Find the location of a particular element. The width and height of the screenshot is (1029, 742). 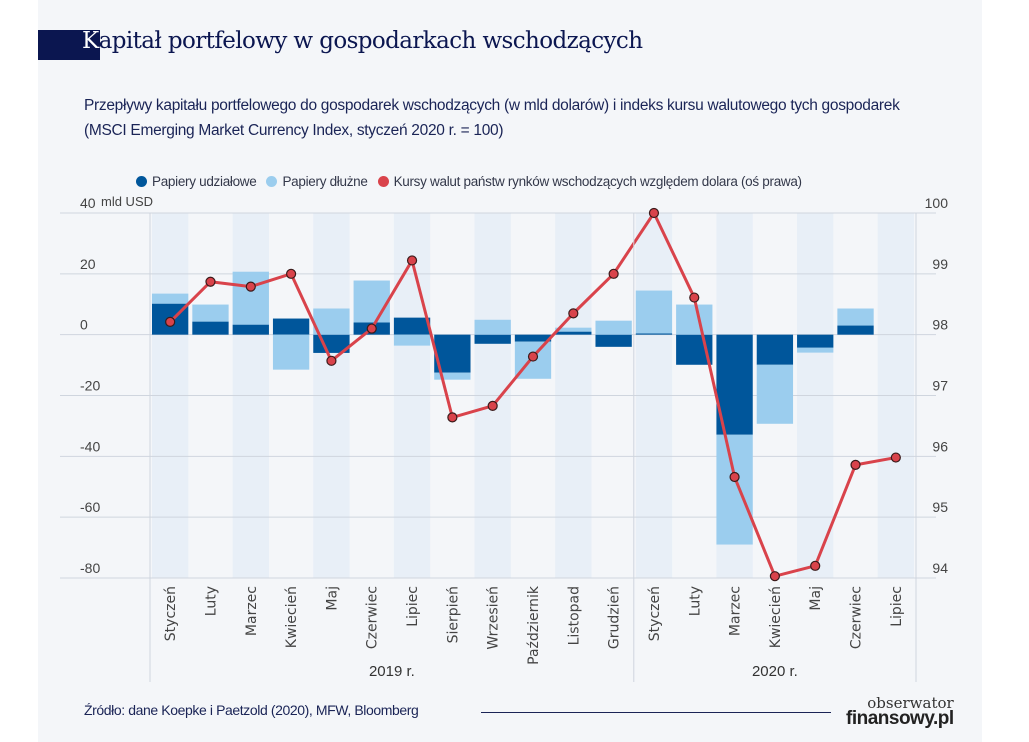

legend-item-debt: Papiery dłużne is located at coordinates (317, 181).